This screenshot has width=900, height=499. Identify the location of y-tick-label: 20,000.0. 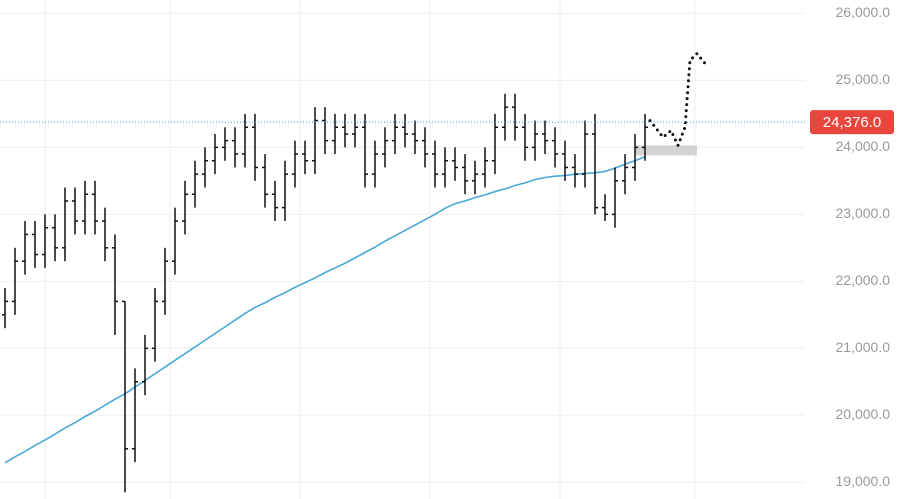
(863, 414).